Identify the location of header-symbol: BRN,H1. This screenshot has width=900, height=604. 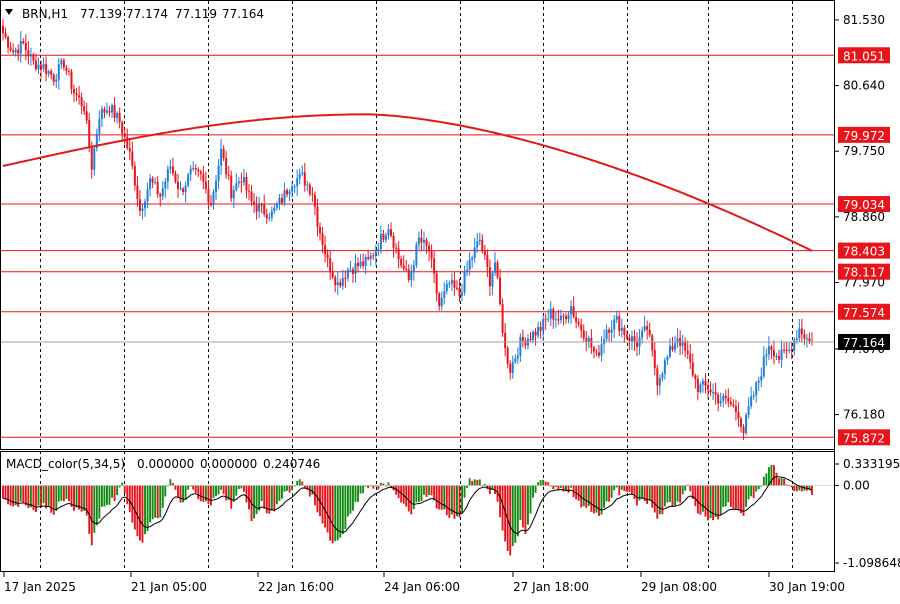
(45, 14).